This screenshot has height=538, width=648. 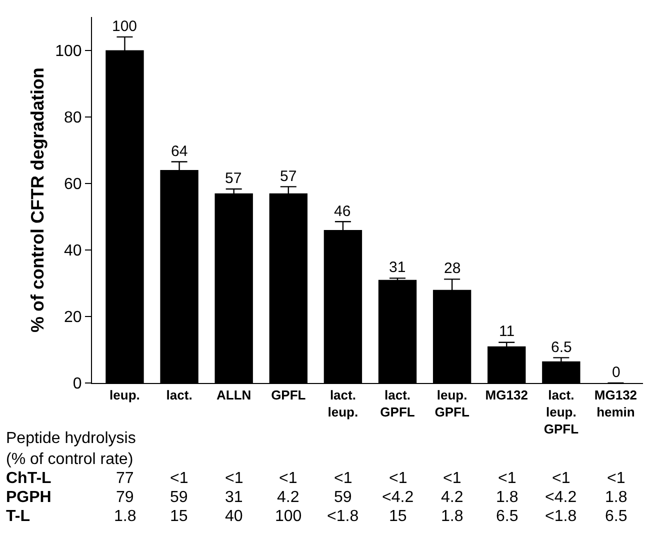 What do you see at coordinates (288, 516) in the screenshot?
I see `text: 100` at bounding box center [288, 516].